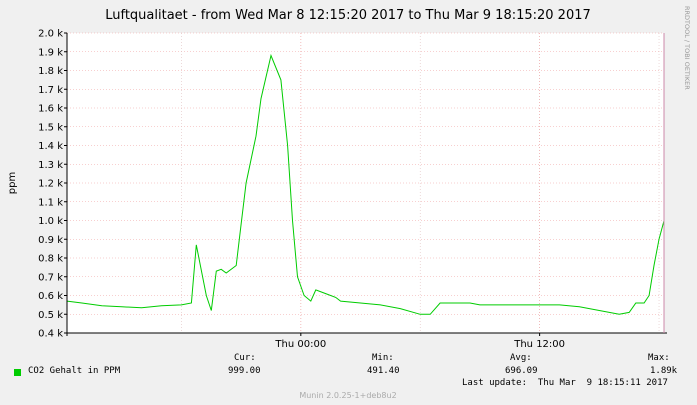  What do you see at coordinates (12, 183) in the screenshot?
I see `y-axis-label: ppm` at bounding box center [12, 183].